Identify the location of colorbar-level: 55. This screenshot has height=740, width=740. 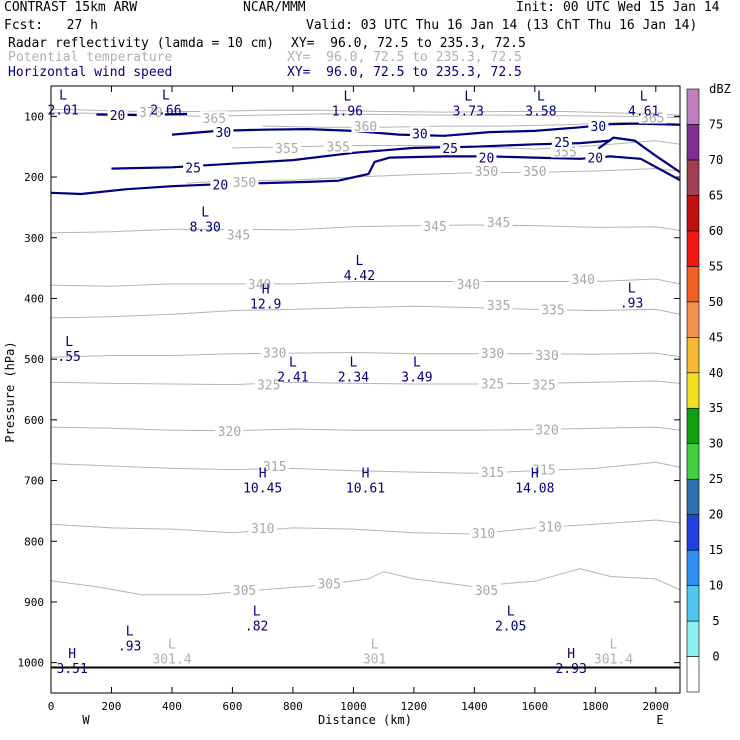
(716, 266).